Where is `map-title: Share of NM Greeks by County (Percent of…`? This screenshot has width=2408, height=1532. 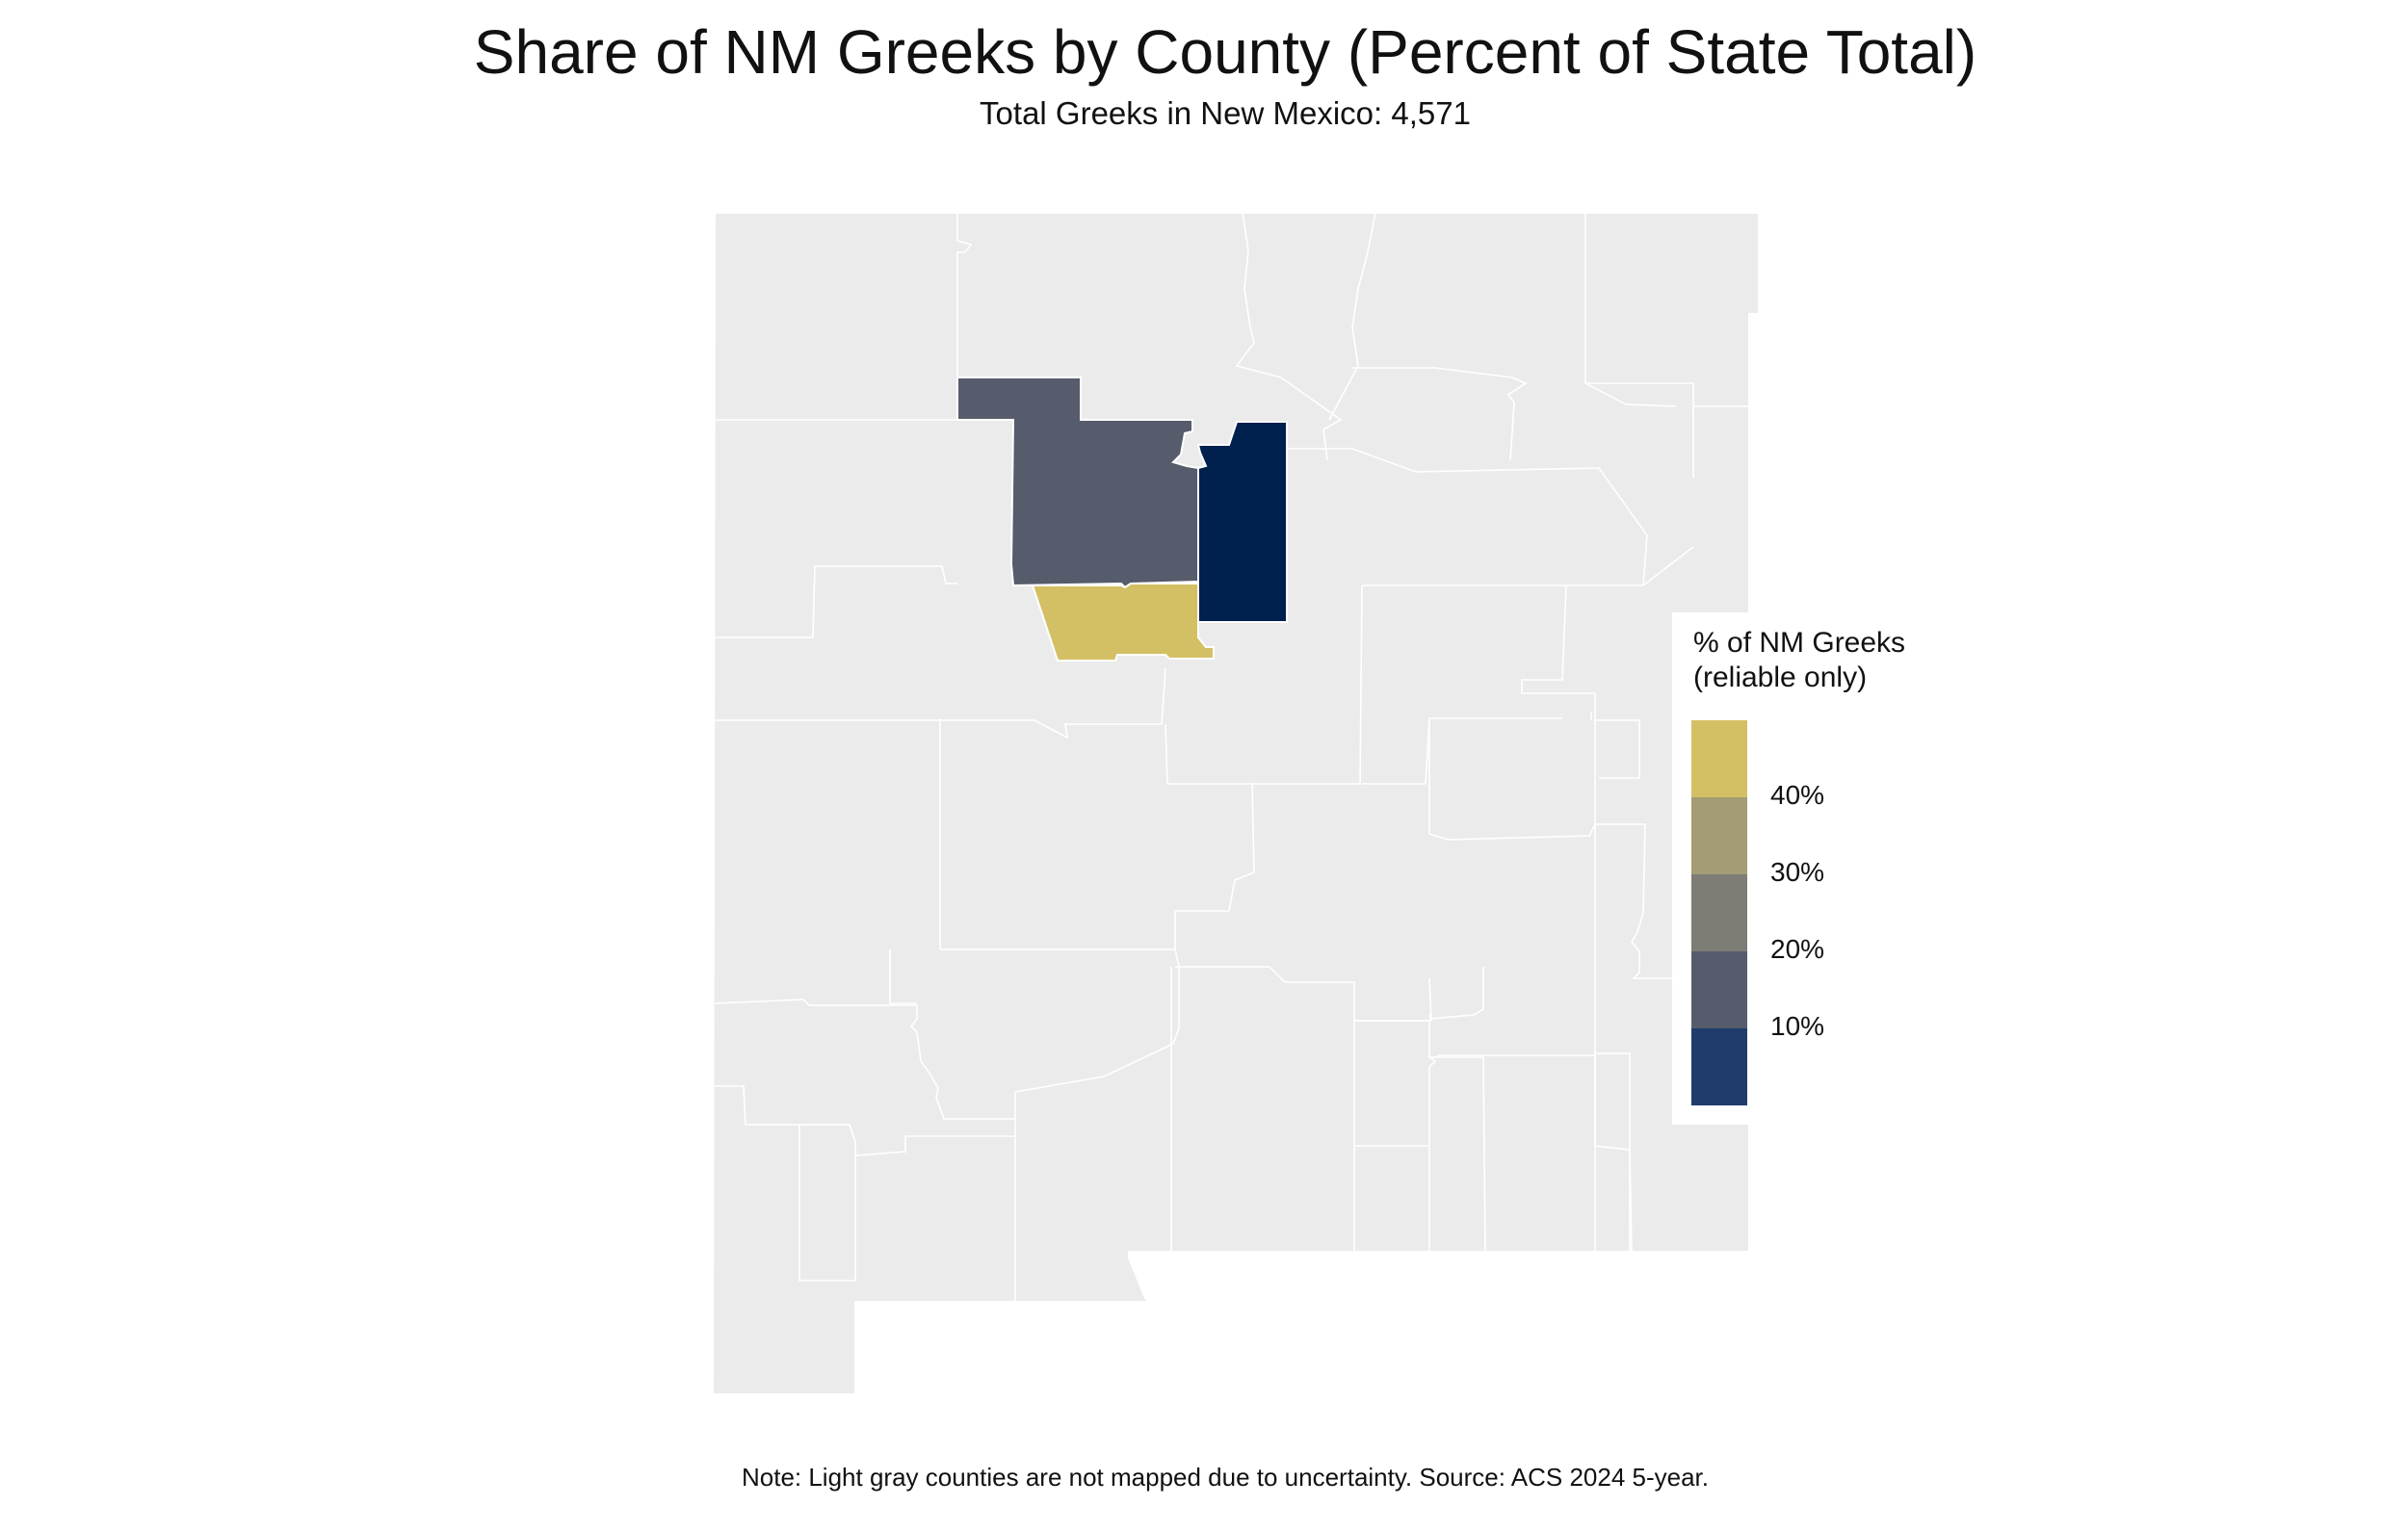
map-title: Share of NM Greeks by County (Percent of… is located at coordinates (1225, 52).